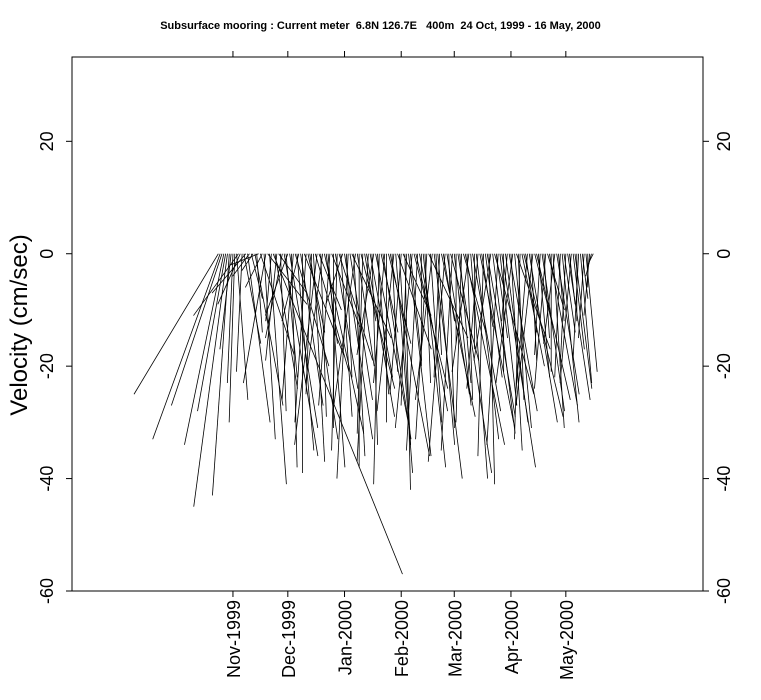 This screenshot has width=761, height=700. I want to click on y-axis-right: -60 -40 -20 0 20, so click(718, 367).